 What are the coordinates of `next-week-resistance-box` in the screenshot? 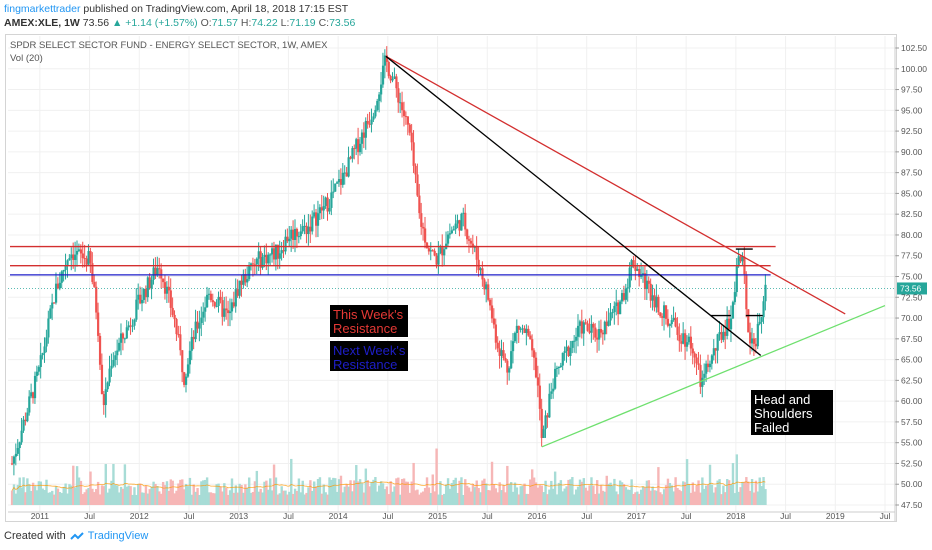 It's located at (369, 356).